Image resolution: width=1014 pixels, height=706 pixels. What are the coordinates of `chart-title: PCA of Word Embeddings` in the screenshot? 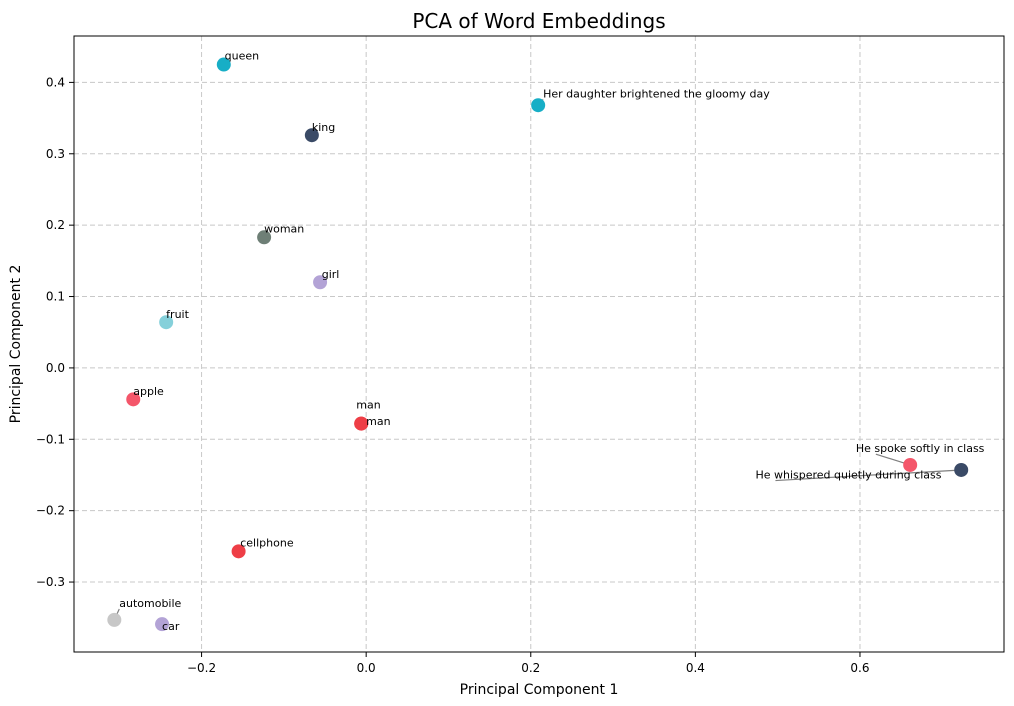 It's located at (538, 21).